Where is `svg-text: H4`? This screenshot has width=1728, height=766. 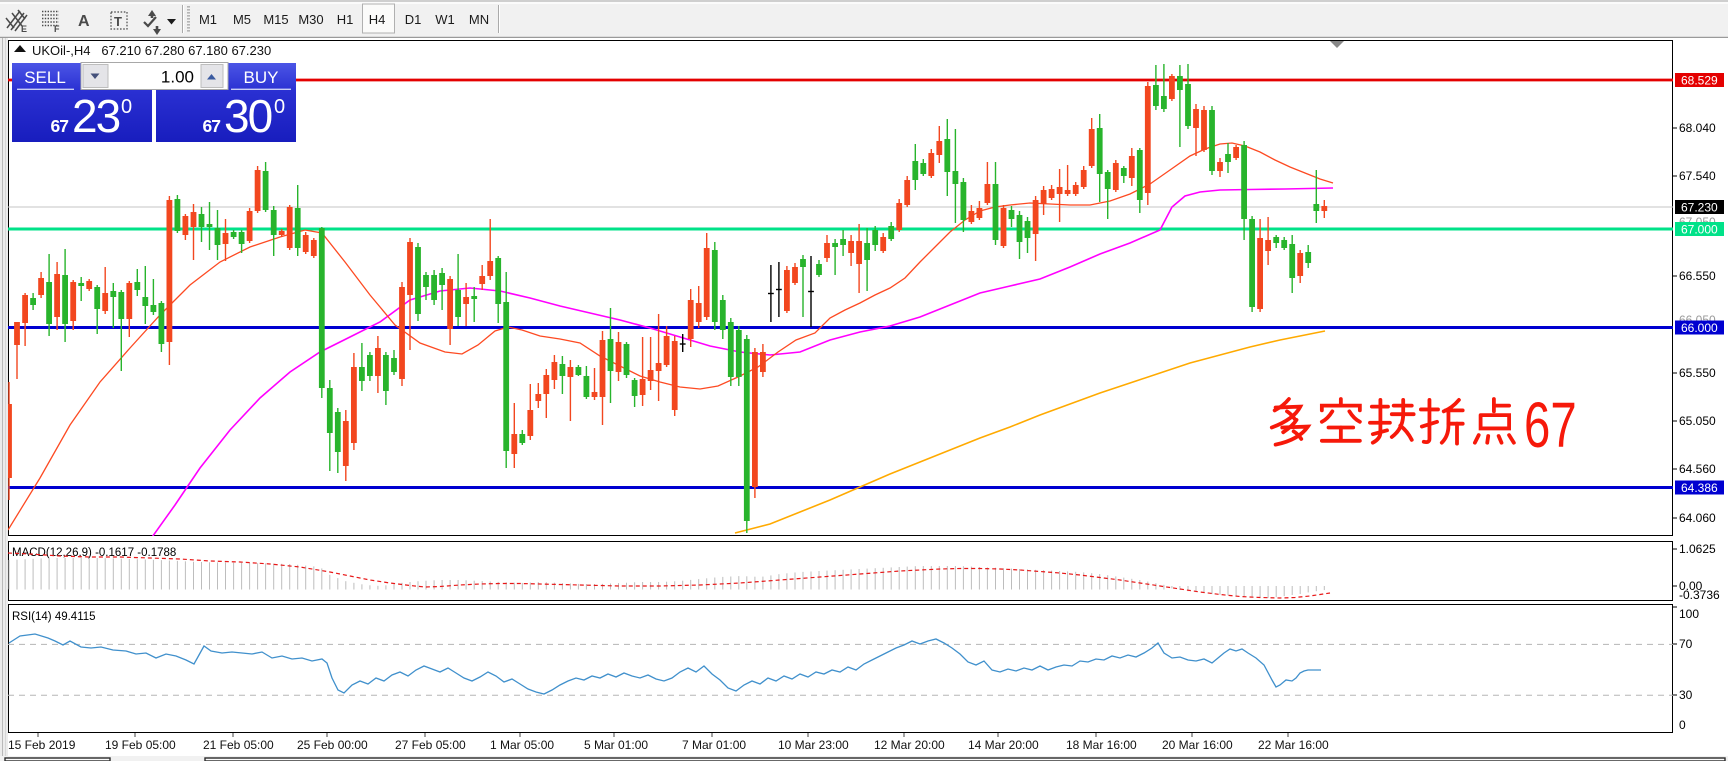 svg-text: H4 is located at coordinates (377, 19).